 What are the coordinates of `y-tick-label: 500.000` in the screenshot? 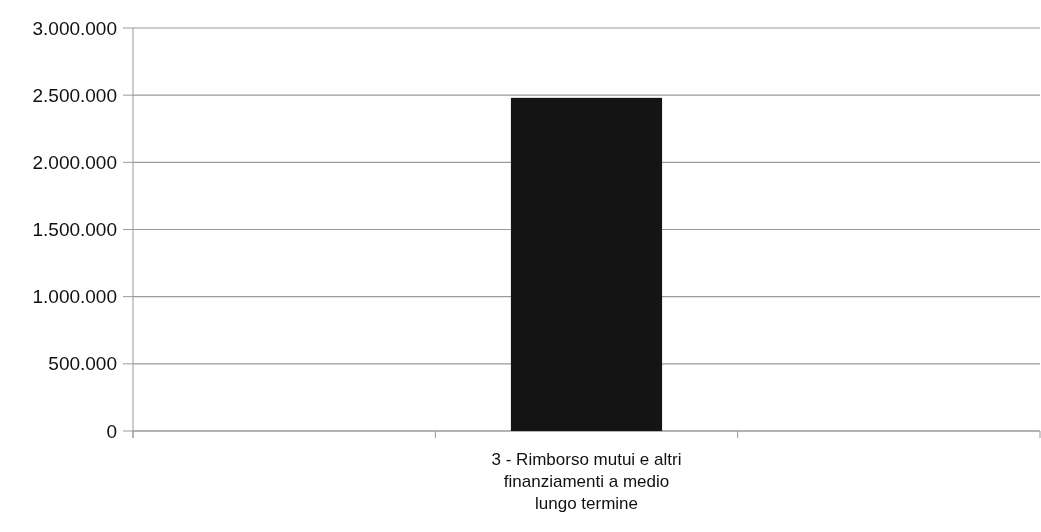 It's located at (82, 364).